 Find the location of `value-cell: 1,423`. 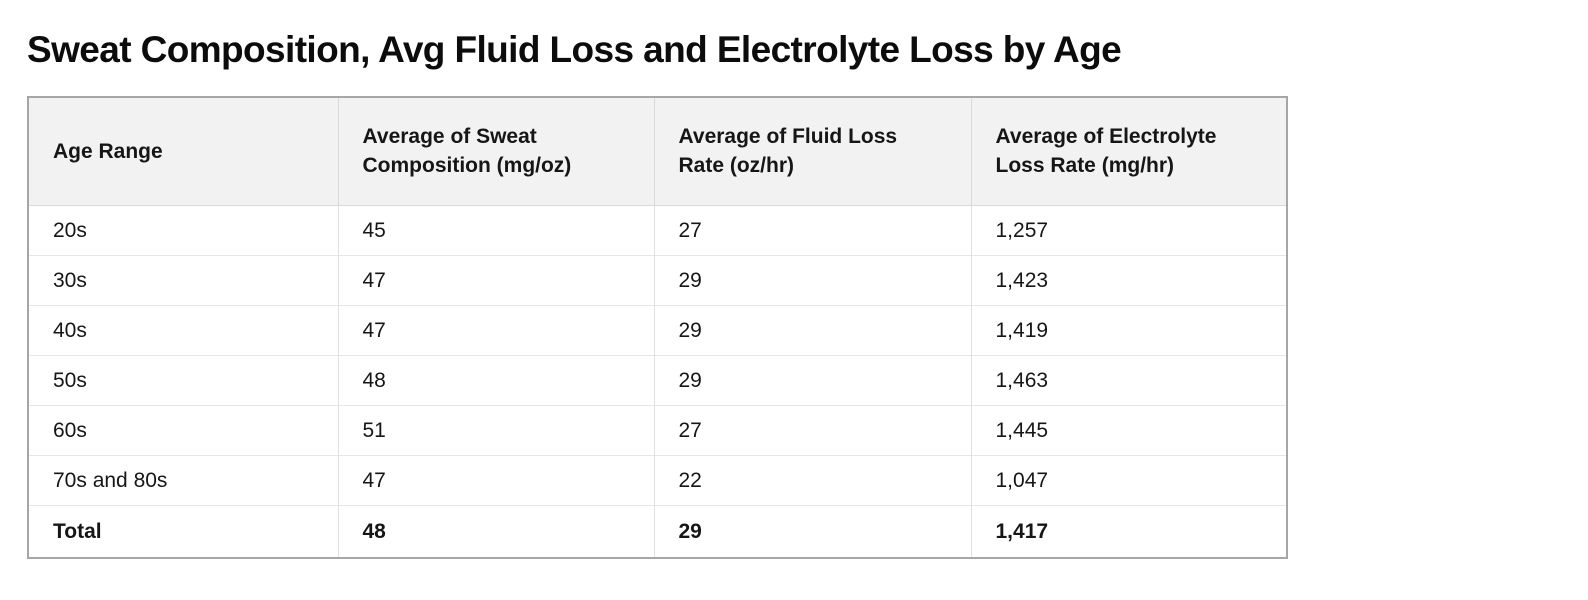

value-cell: 1,423 is located at coordinates (1128, 279).